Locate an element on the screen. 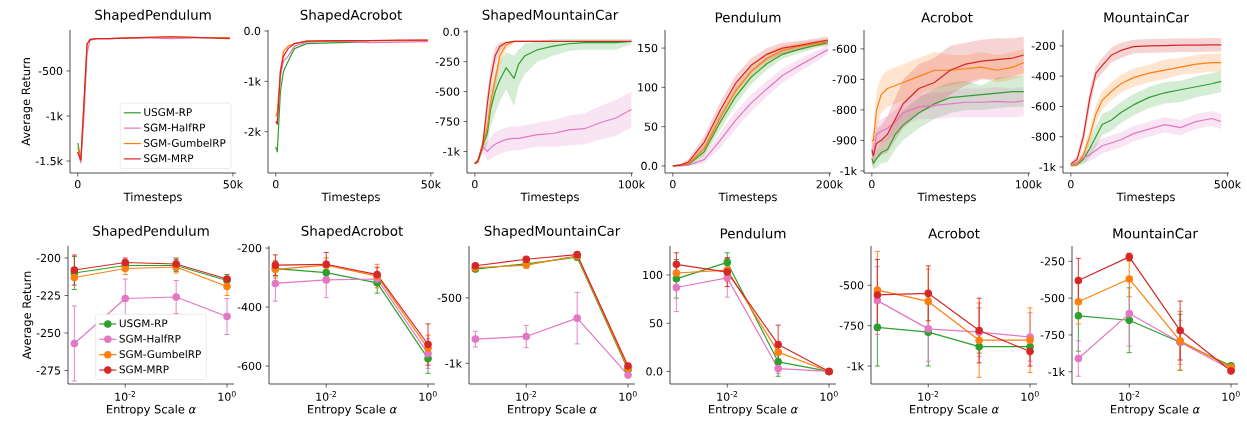  y-tick-label: -1.5k is located at coordinates (49, 161).